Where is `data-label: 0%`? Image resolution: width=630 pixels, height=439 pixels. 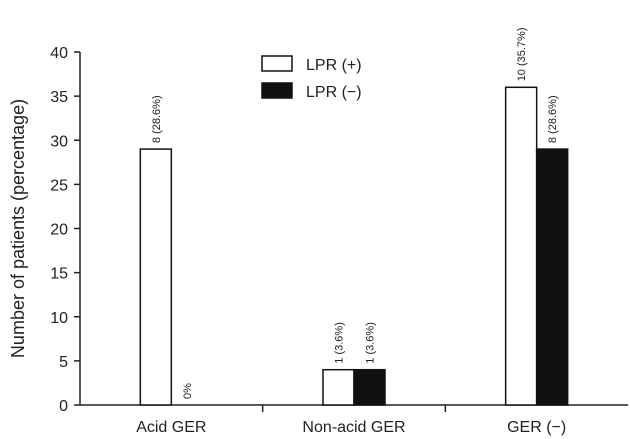 data-label: 0% is located at coordinates (188, 391).